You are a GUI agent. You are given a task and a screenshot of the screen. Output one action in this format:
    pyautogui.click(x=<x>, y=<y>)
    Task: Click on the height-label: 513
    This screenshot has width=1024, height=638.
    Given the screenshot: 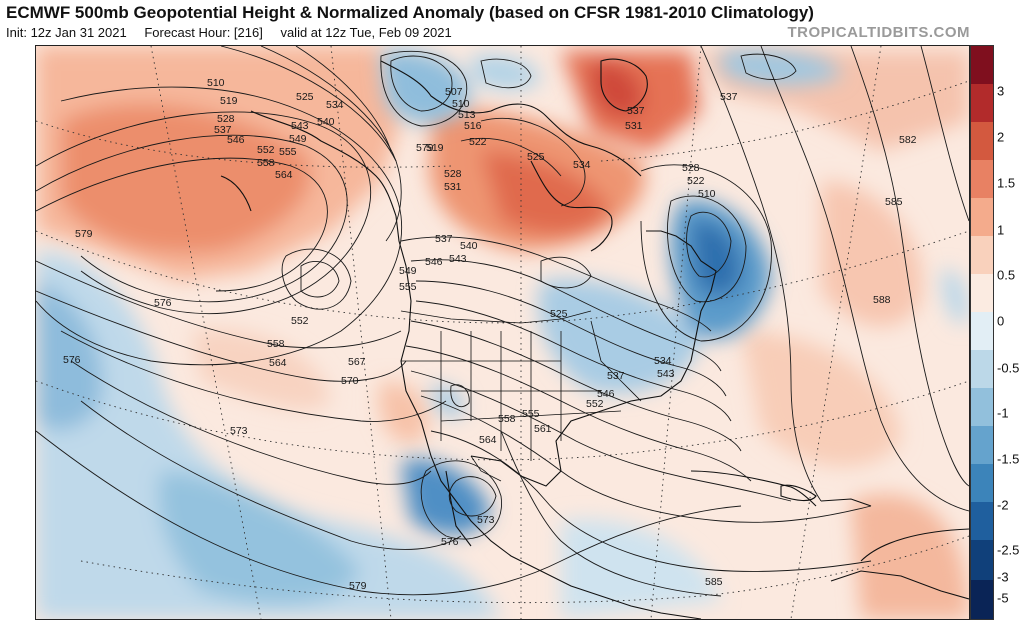 What is the action you would take?
    pyautogui.click(x=467, y=115)
    